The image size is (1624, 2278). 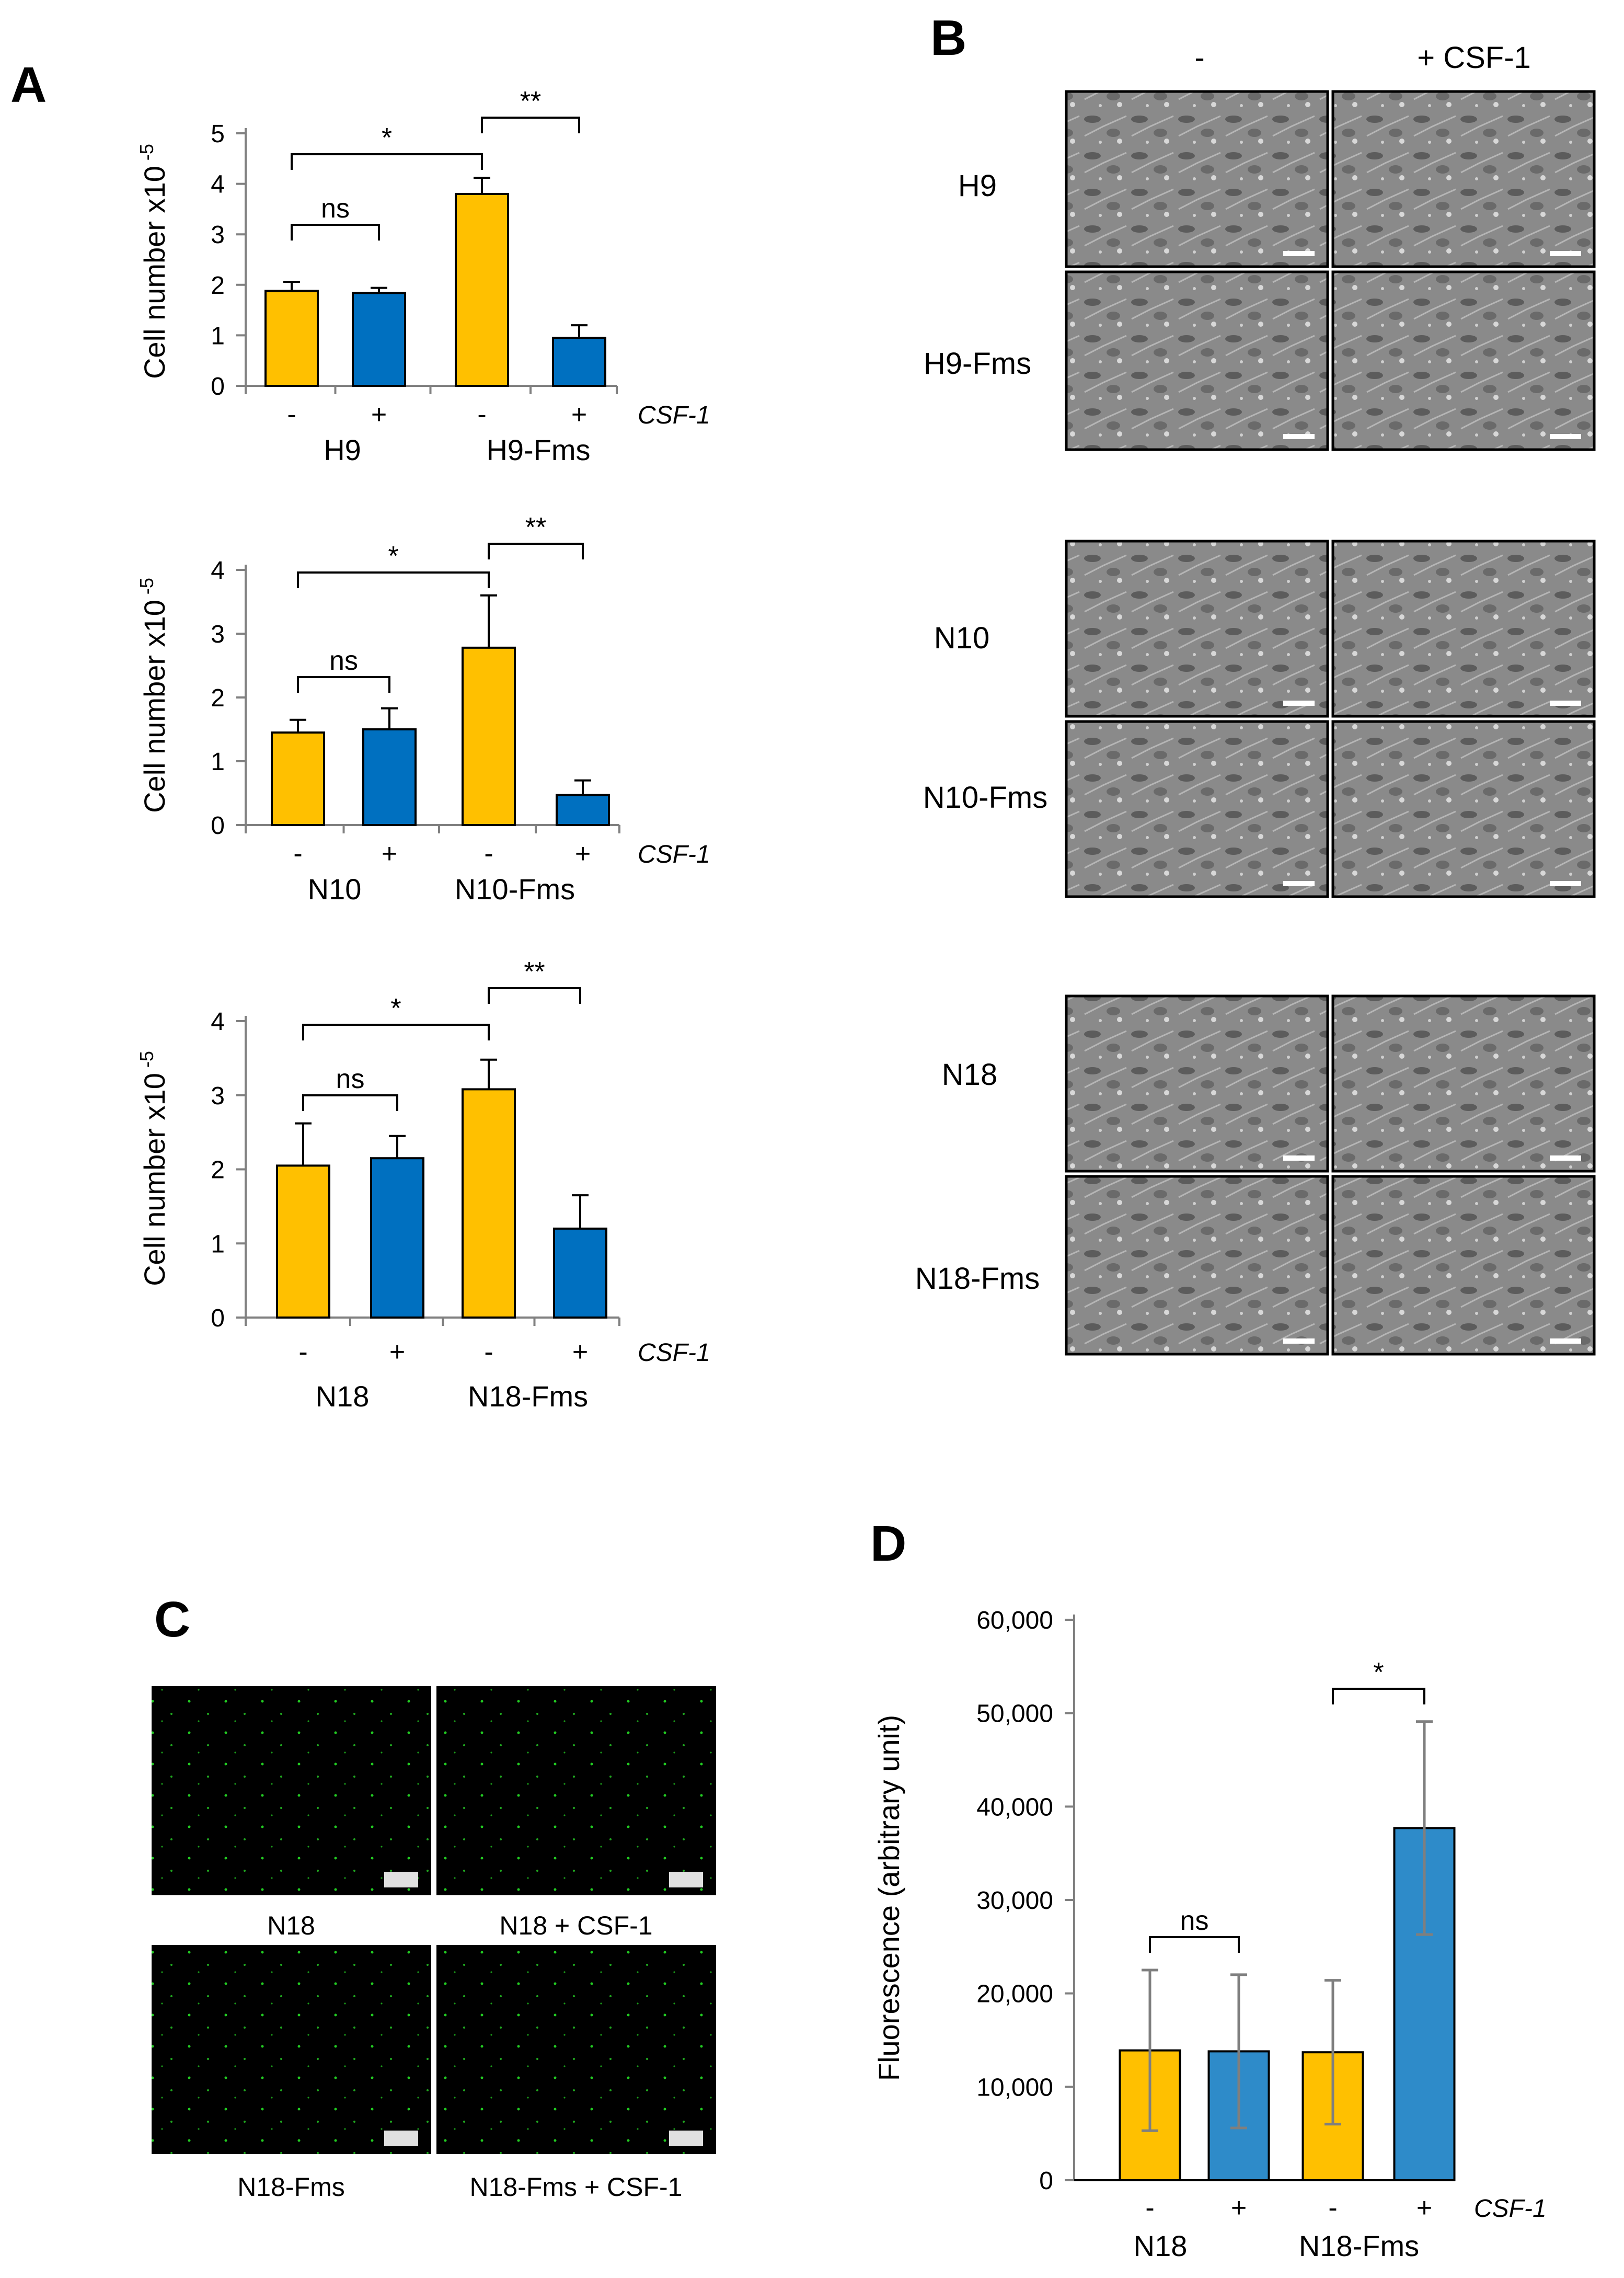 I want to click on micrograph-h9-minus, so click(x=1197, y=179).